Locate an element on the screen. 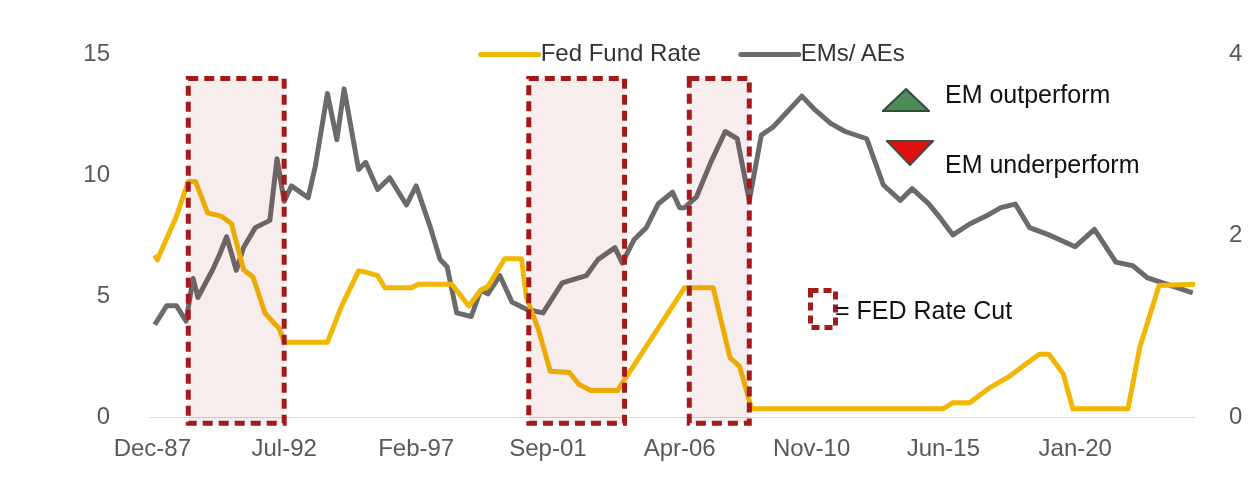  annotation: = FED Rate Cut is located at coordinates (924, 310).